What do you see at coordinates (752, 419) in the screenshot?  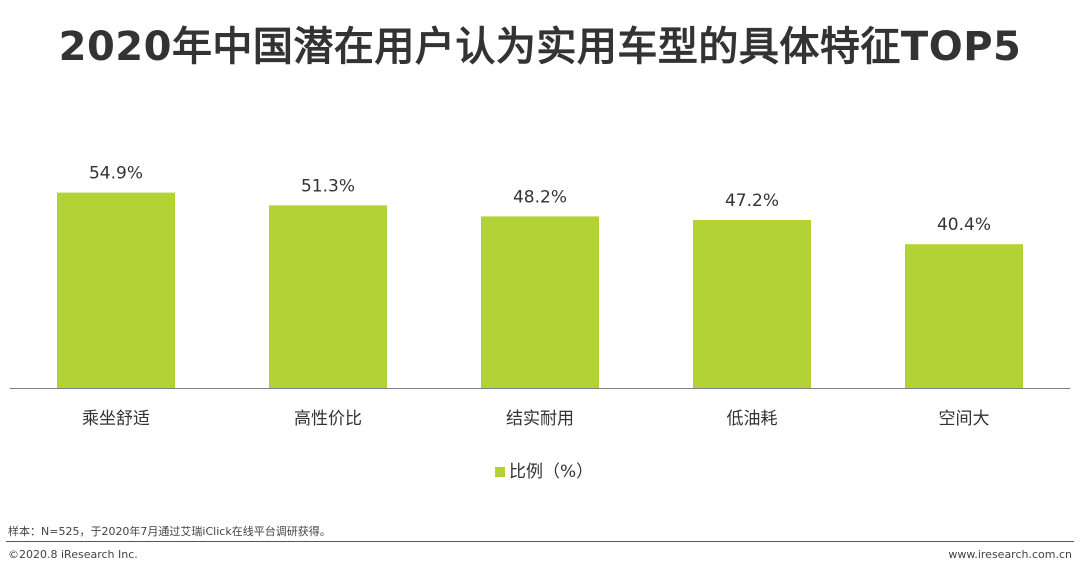 I see `category-label: 低油耗` at bounding box center [752, 419].